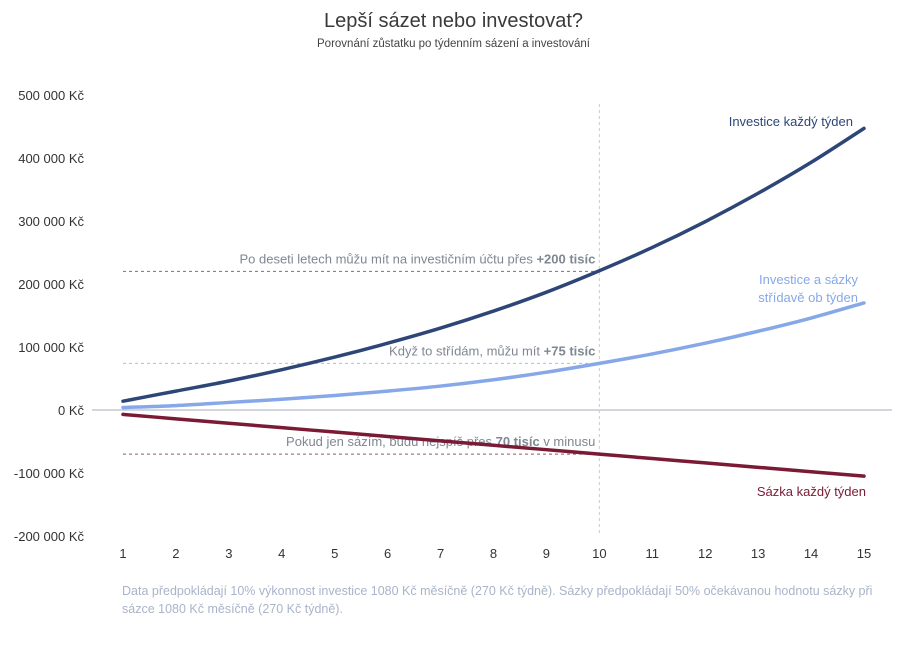 This screenshot has height=660, width=907. What do you see at coordinates (546, 553) in the screenshot?
I see `x-tick-label: 9` at bounding box center [546, 553].